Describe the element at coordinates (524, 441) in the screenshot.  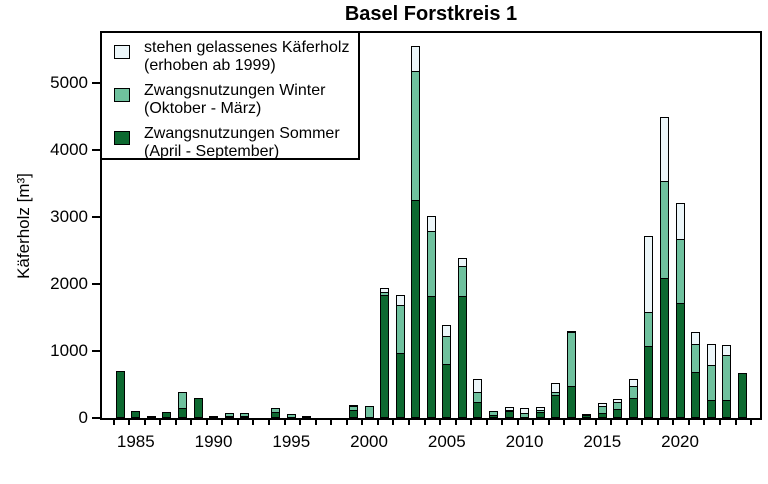
I see `x-axis-tick-label: 2010` at that location.